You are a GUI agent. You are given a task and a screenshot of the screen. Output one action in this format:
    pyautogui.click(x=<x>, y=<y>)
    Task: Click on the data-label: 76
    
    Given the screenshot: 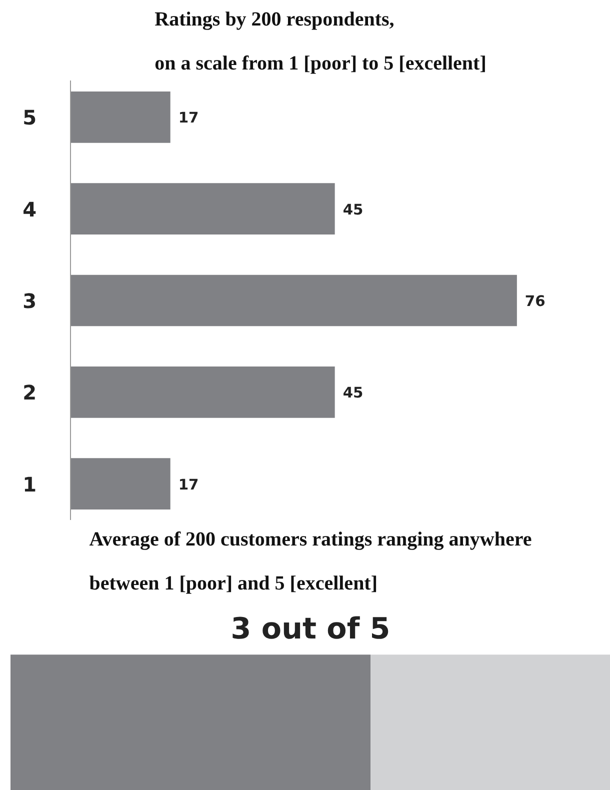 What is the action you would take?
    pyautogui.click(x=535, y=301)
    